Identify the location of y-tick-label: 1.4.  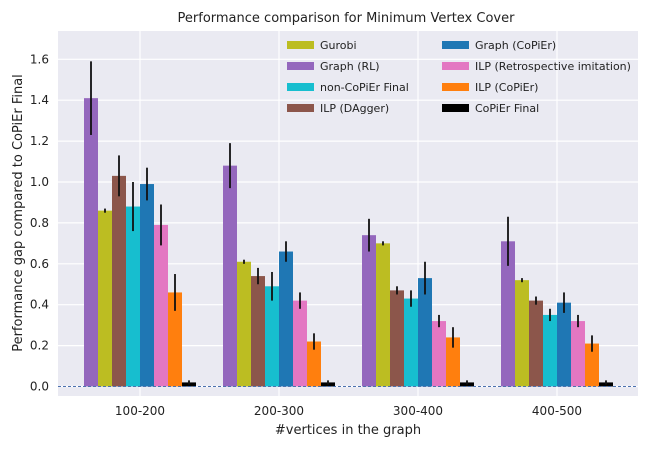
(39, 100).